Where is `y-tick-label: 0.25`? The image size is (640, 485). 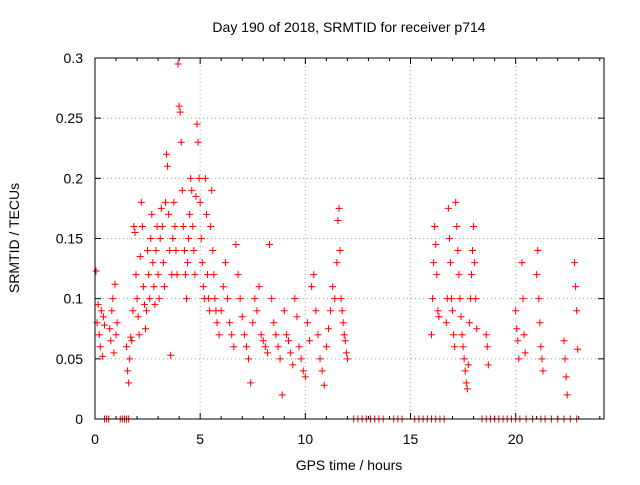
y-tick-label: 0.25 is located at coordinates (69, 118).